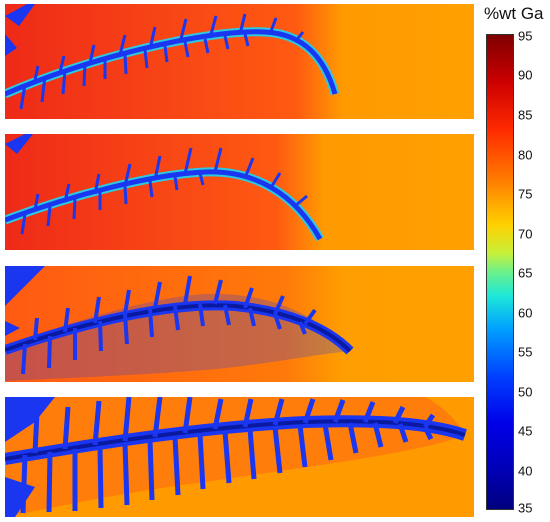 The image size is (550, 522). What do you see at coordinates (525, 273) in the screenshot?
I see `colorbar-tick: 65` at bounding box center [525, 273].